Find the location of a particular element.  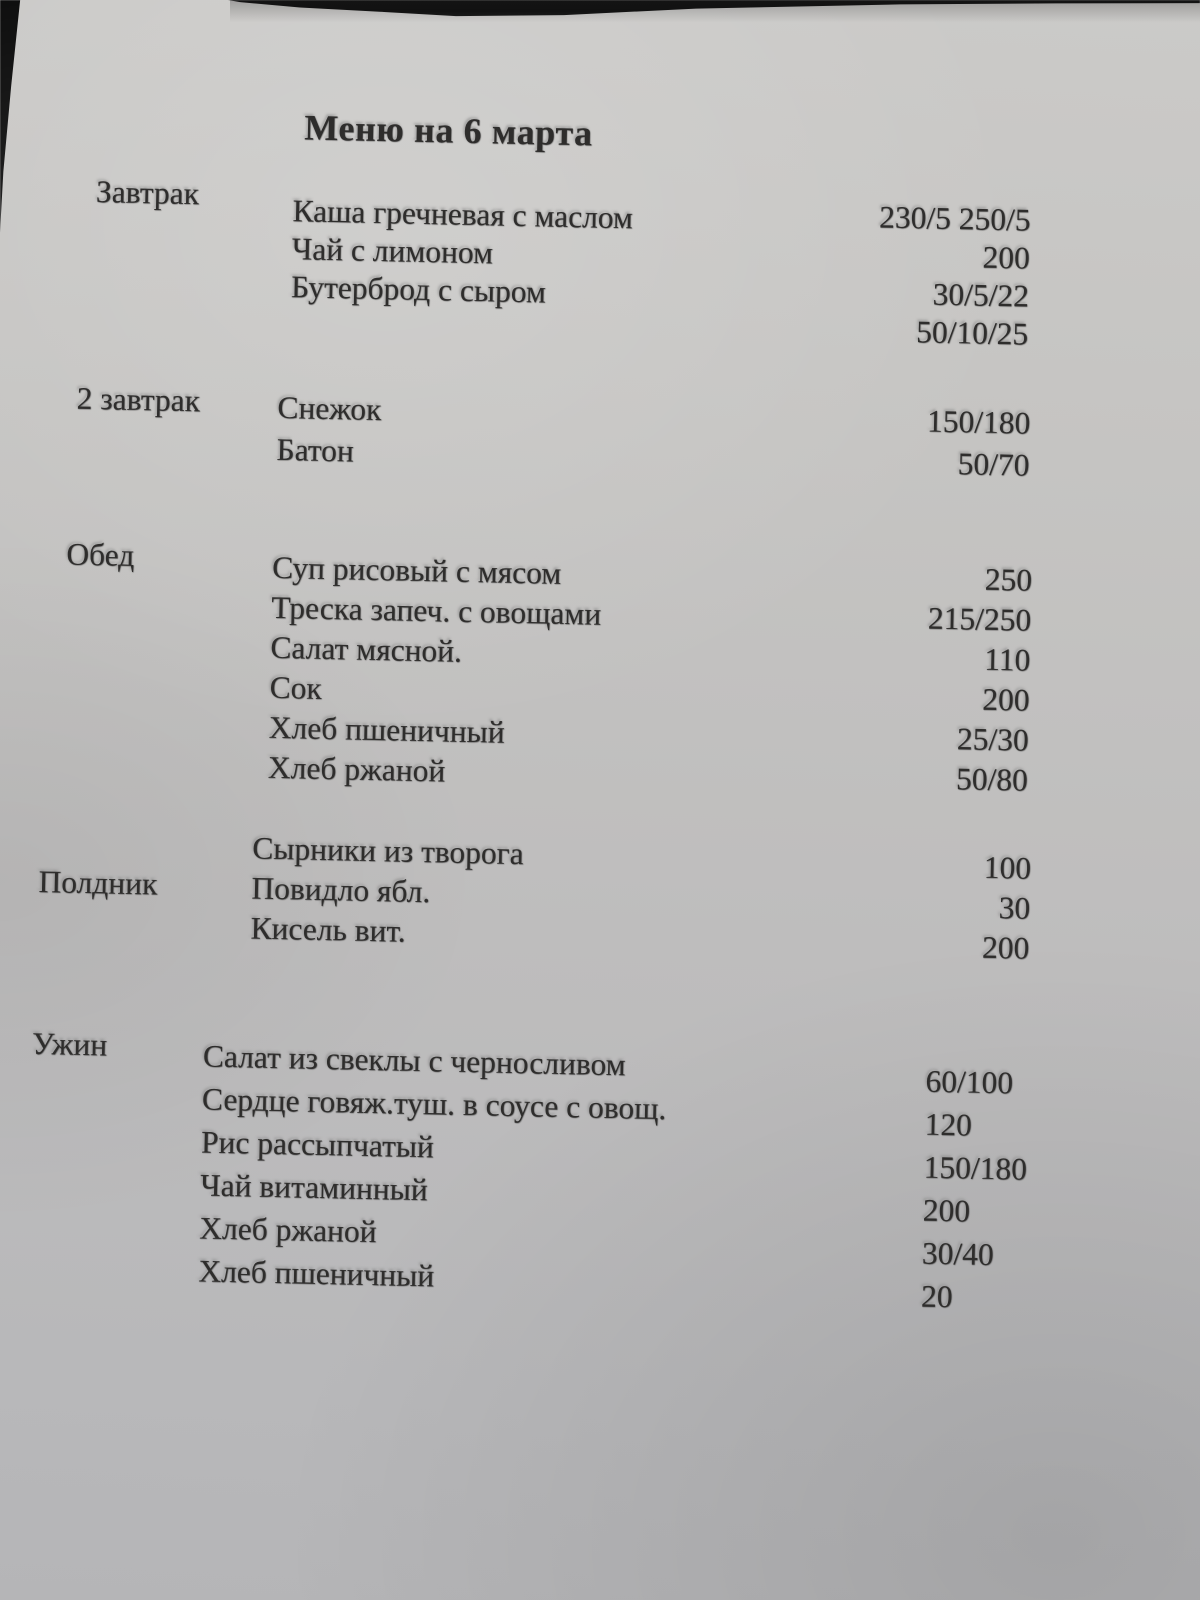

portion-size: 50/70 is located at coordinates (993, 464).